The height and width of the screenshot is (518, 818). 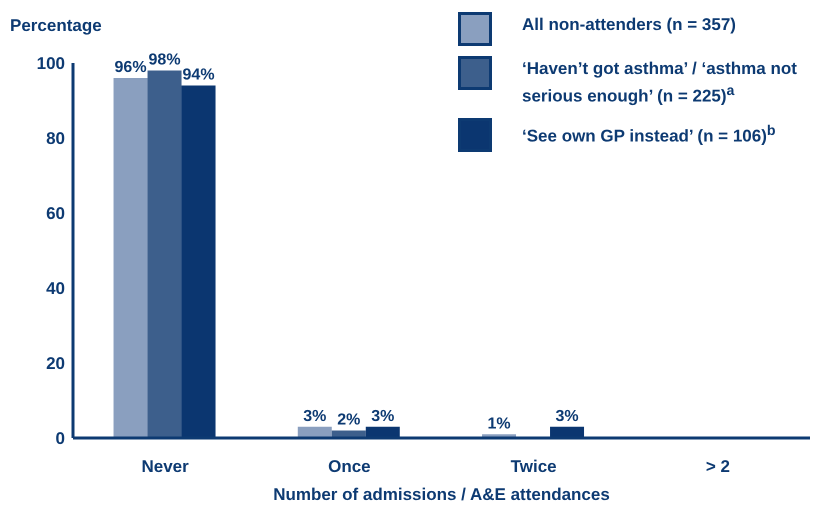 I want to click on x-tick-label: Once, so click(x=349, y=466).